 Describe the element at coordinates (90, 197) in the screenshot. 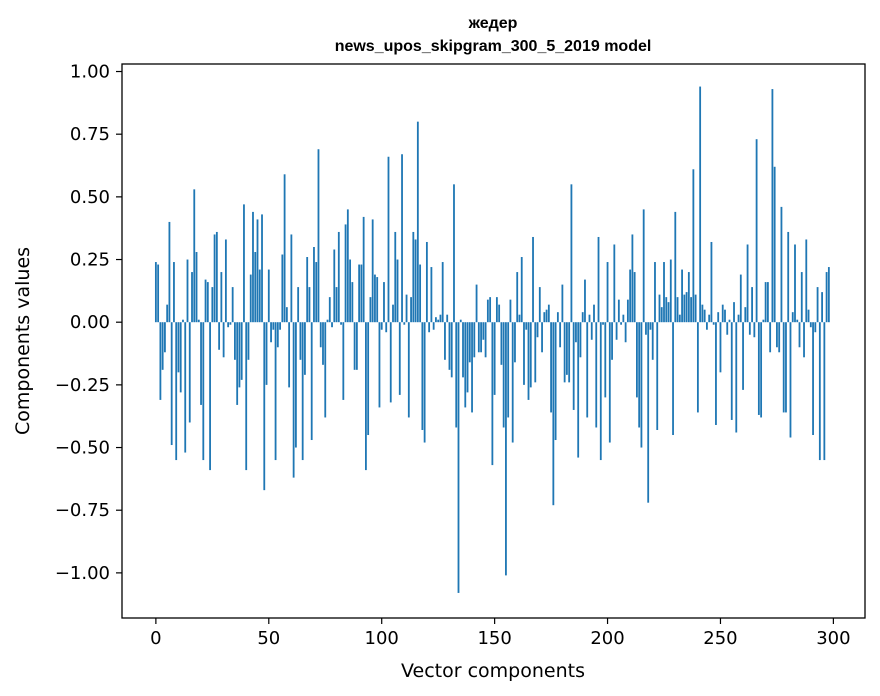

I see `y-tick-label: 0.50` at that location.